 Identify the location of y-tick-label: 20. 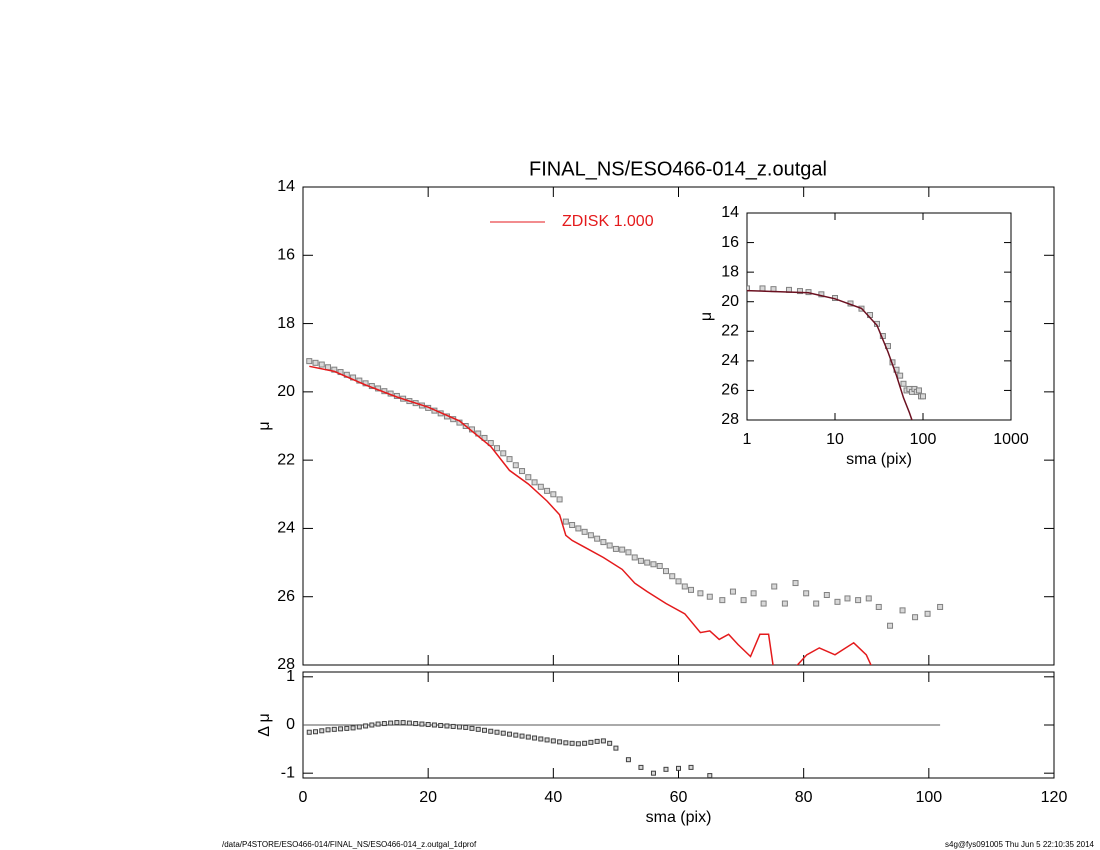
(286, 391).